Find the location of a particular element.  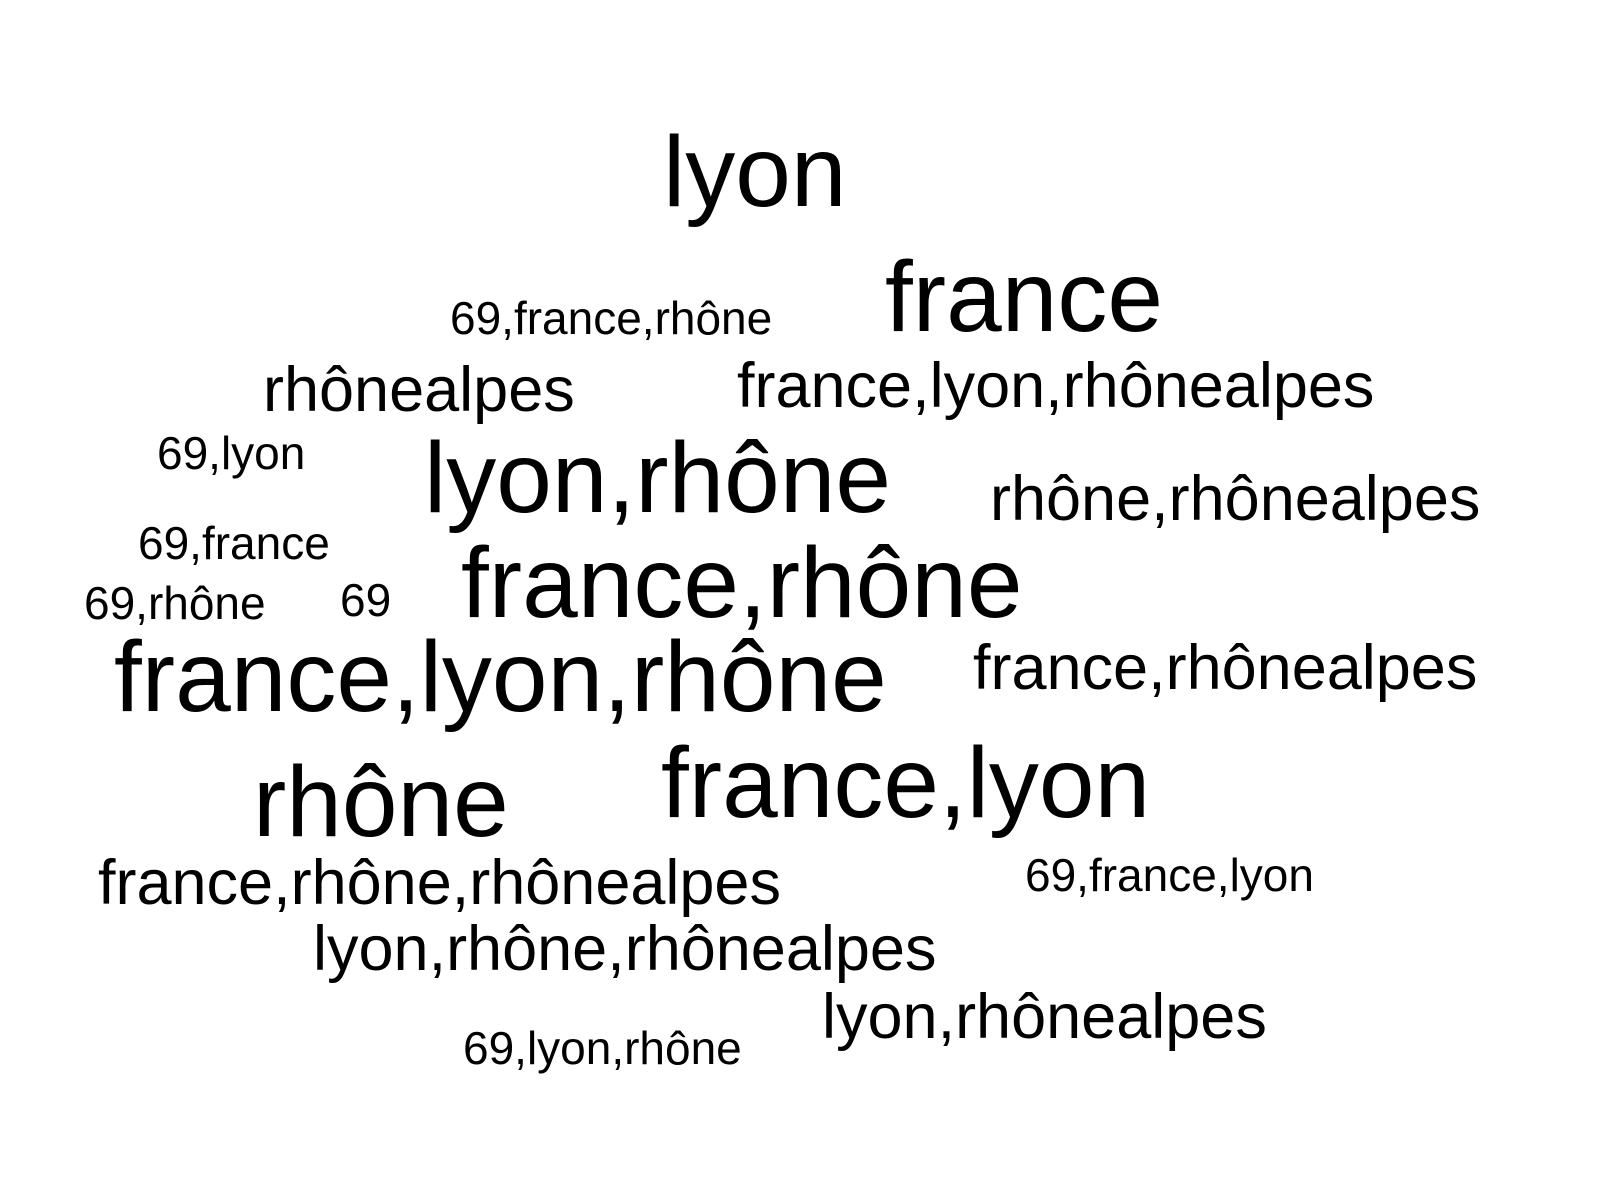

word-france-rhone: france,rhône is located at coordinates (742, 583).